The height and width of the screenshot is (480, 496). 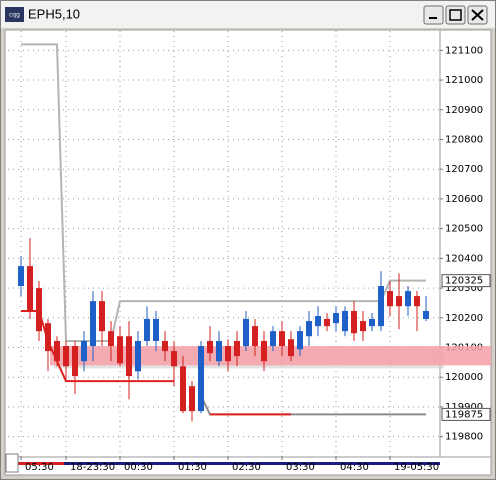 I want to click on y-tick-label: 120000, so click(x=464, y=377).